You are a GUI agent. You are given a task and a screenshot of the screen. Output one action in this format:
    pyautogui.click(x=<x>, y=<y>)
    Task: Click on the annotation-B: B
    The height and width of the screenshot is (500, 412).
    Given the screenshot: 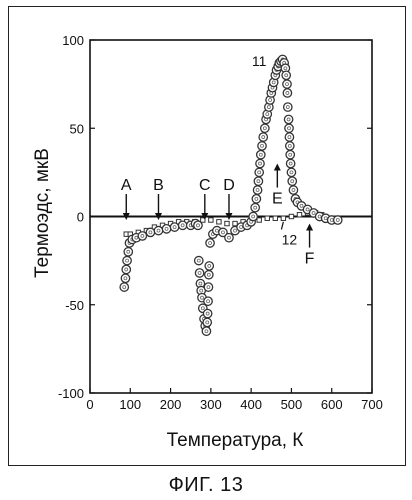 What is the action you would take?
    pyautogui.click(x=158, y=185)
    